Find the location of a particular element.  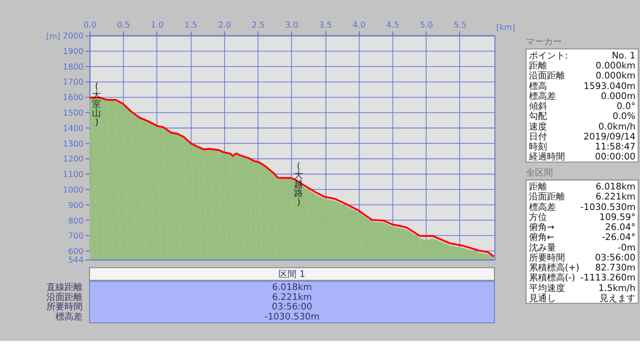

text: 11:58:47 is located at coordinates (615, 147).